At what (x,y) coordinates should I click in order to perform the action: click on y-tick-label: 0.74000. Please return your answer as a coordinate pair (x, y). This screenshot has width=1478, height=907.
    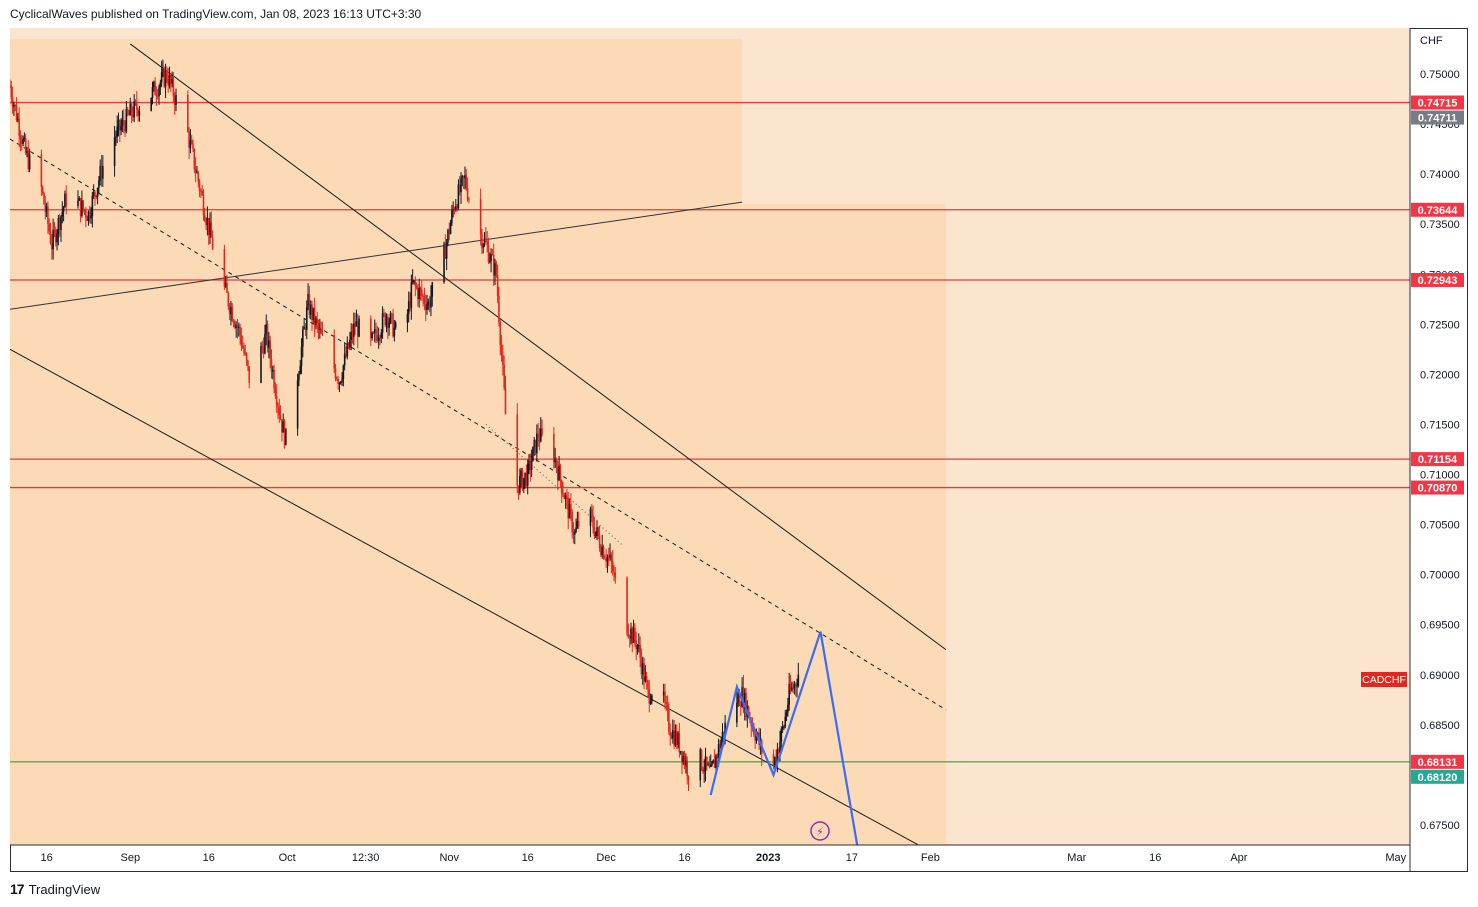
    Looking at the image, I should click on (1440, 175).